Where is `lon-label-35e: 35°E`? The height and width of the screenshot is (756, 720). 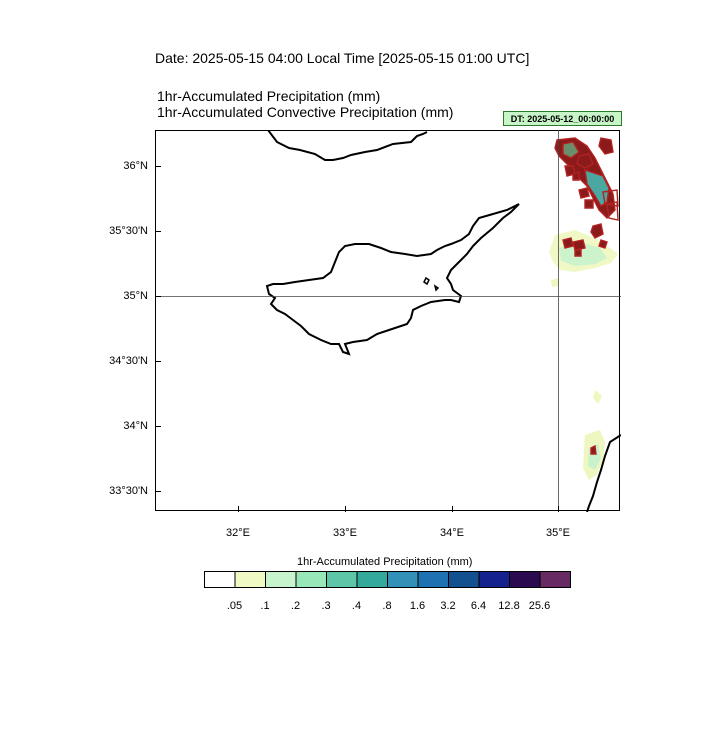
lon-label-35e: 35°E is located at coordinates (558, 533).